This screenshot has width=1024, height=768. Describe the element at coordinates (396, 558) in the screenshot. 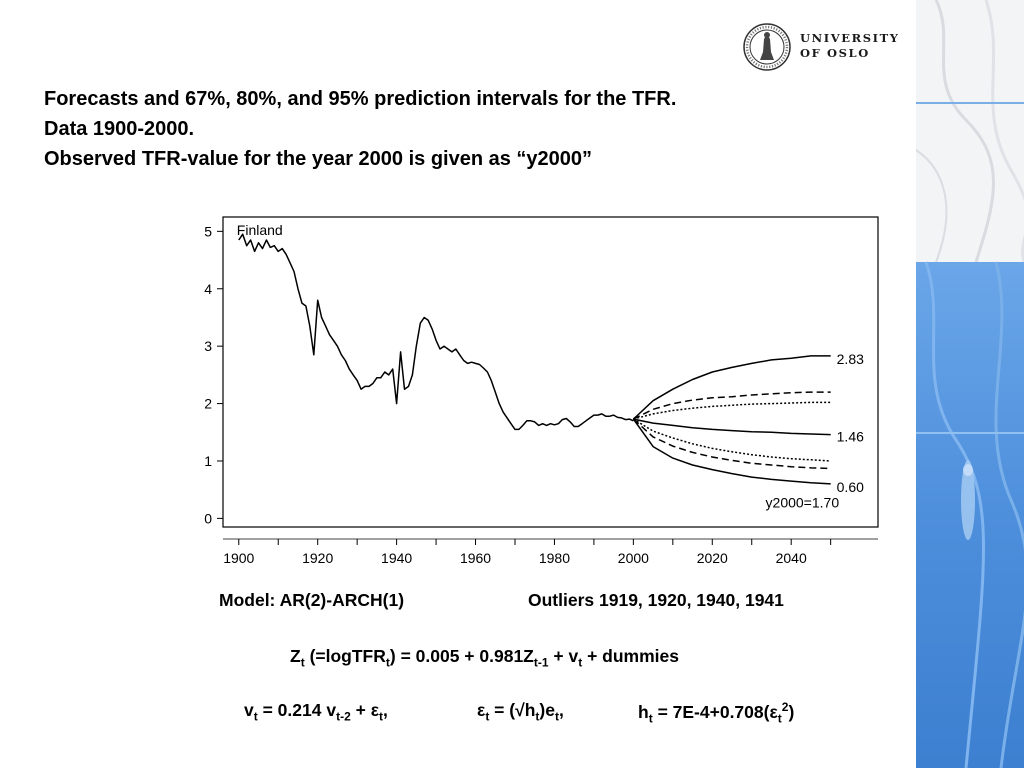

I see `x-tick-label: 1940` at that location.